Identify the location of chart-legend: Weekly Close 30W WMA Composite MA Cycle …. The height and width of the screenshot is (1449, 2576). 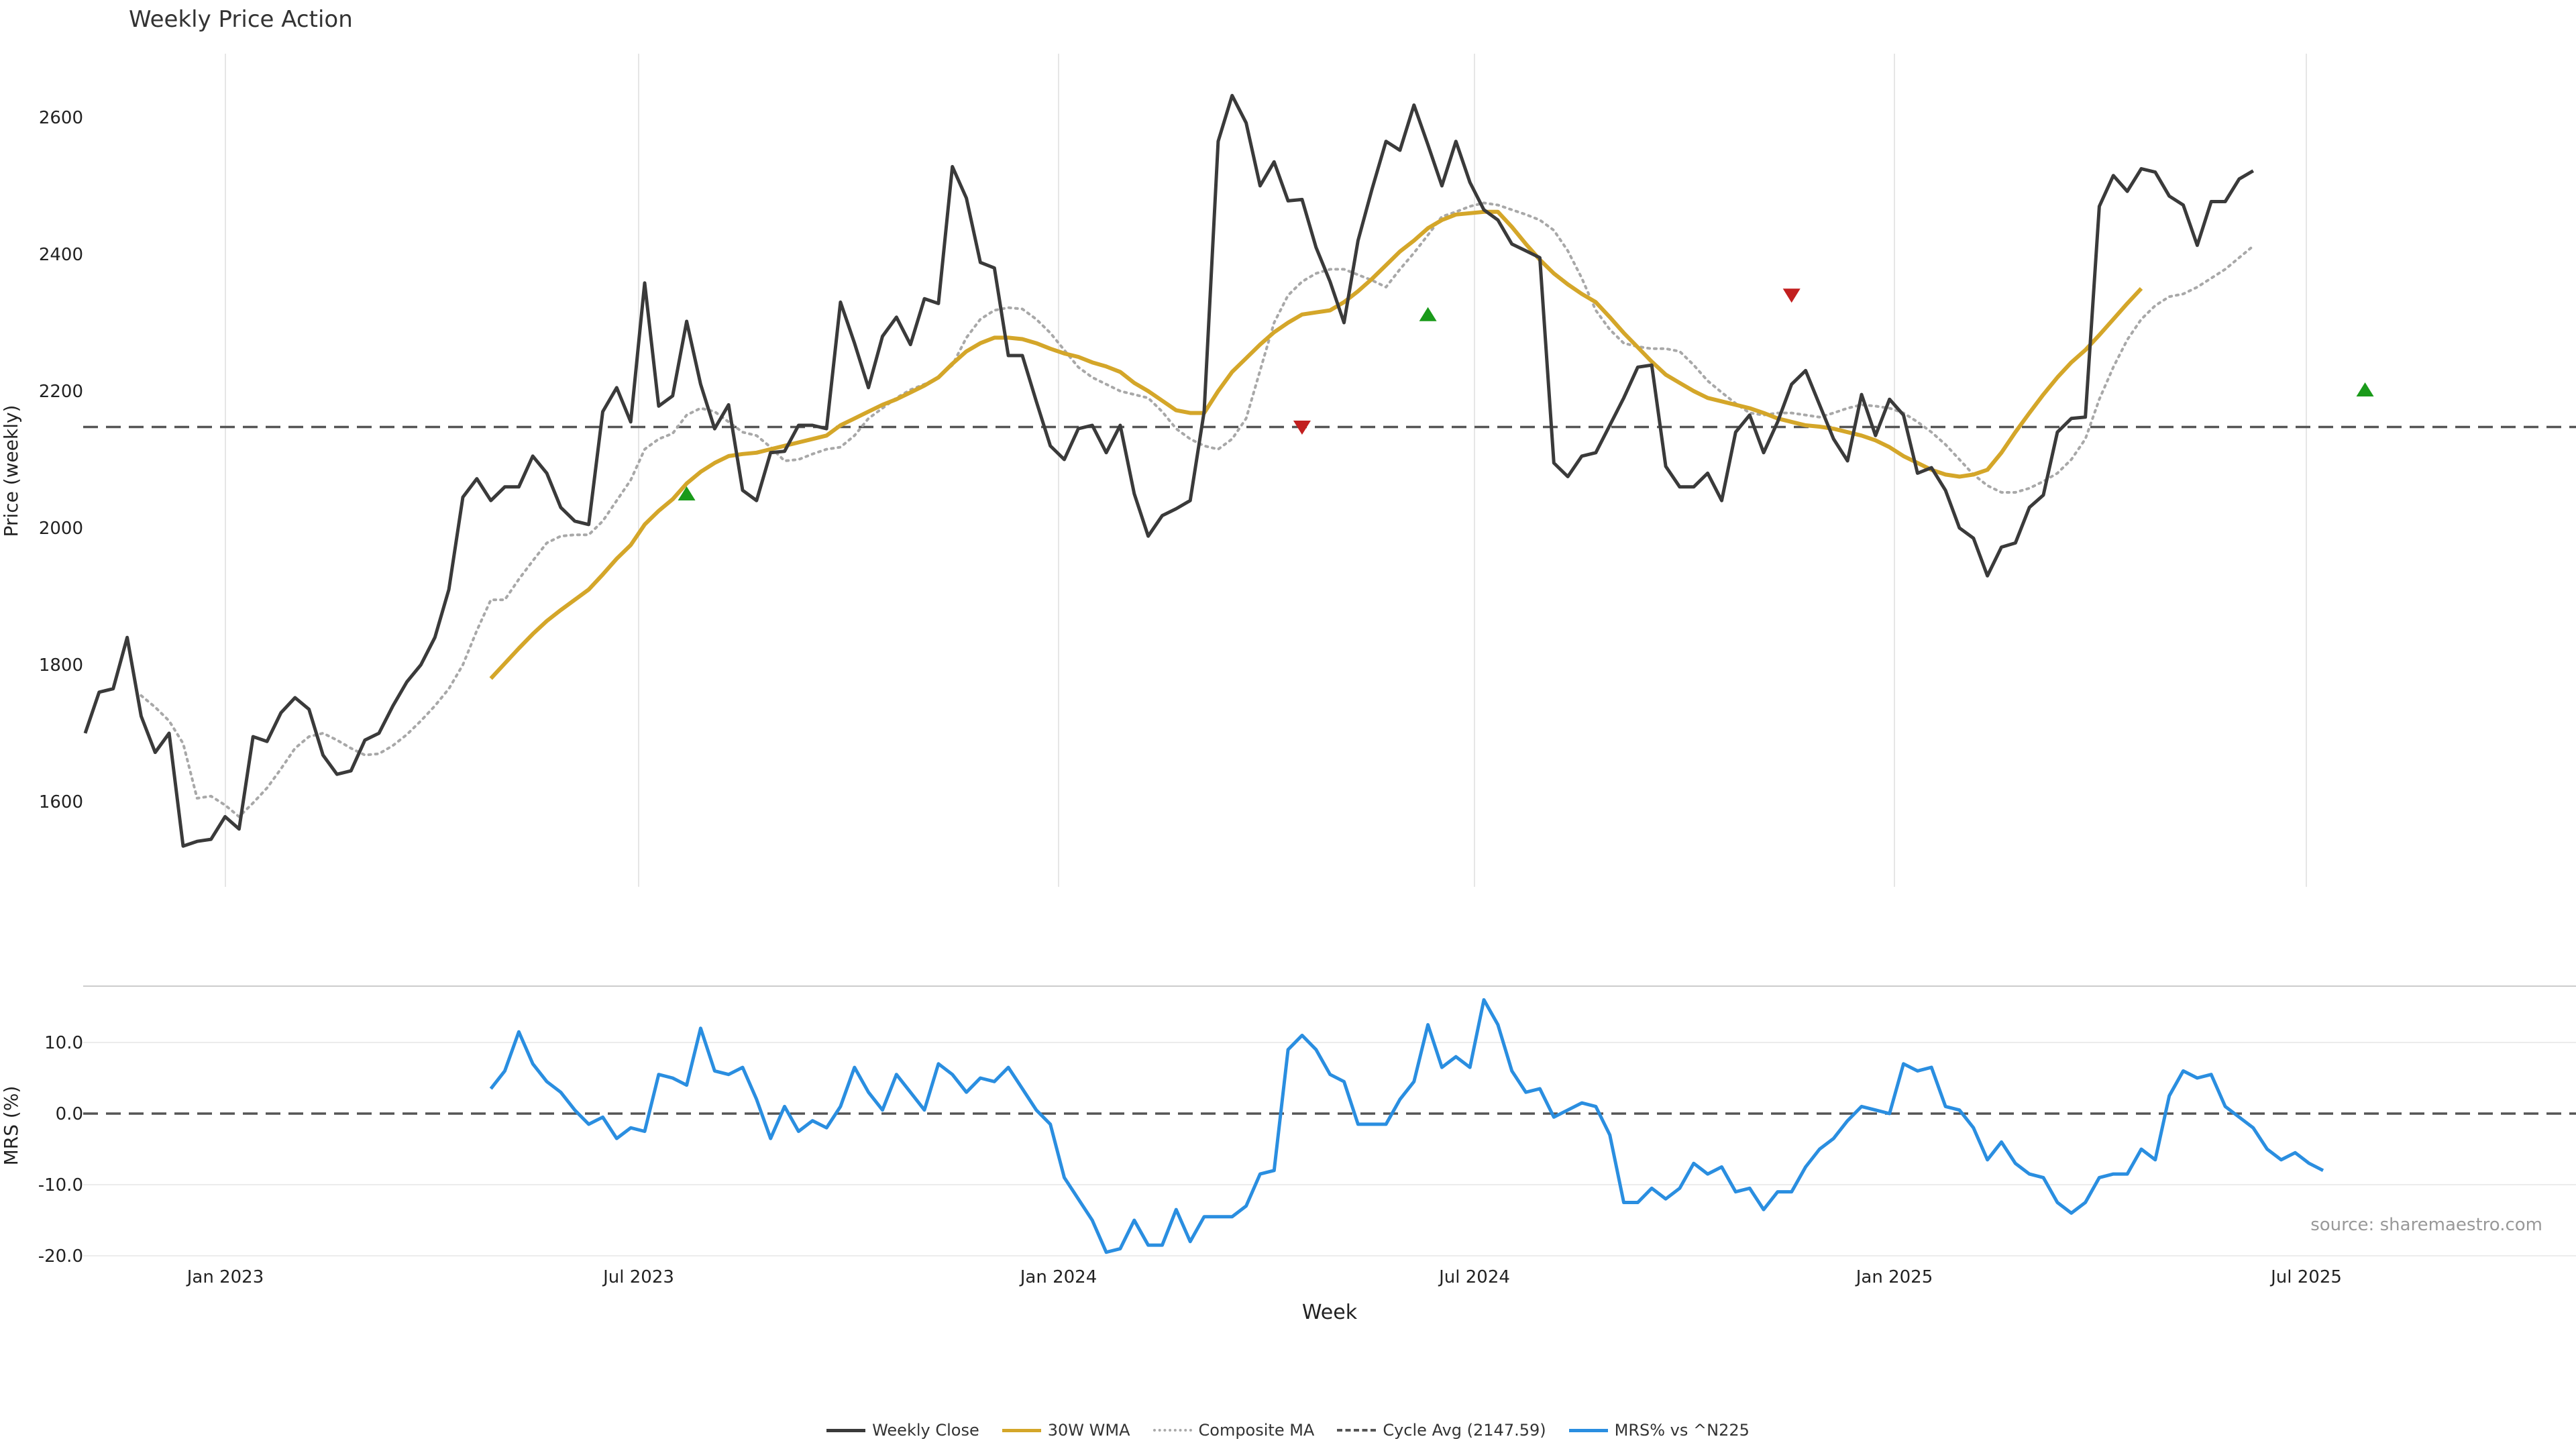
(1288, 1430).